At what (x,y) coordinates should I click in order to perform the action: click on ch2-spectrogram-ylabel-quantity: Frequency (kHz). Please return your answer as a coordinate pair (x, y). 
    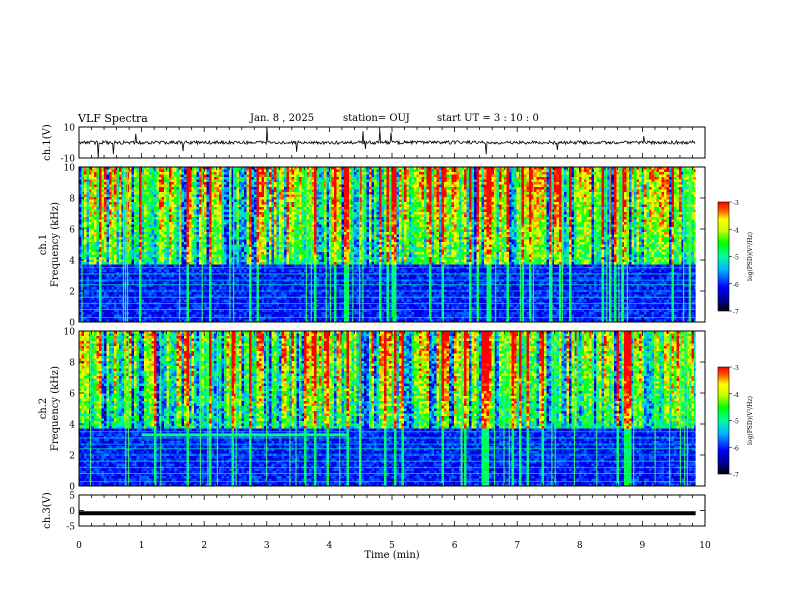
    Looking at the image, I should click on (55, 408).